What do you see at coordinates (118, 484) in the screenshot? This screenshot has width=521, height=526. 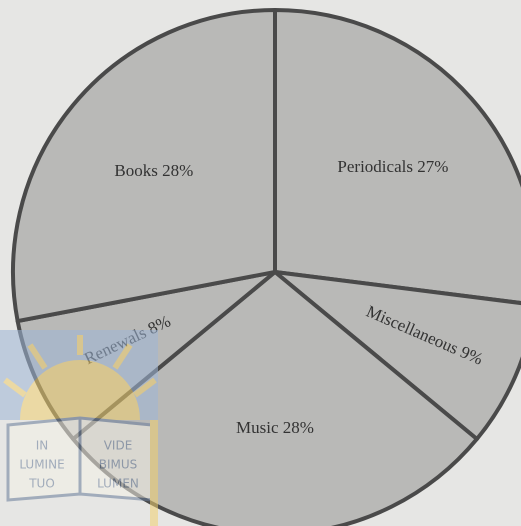 I see `logo-text: LUMEN` at bounding box center [118, 484].